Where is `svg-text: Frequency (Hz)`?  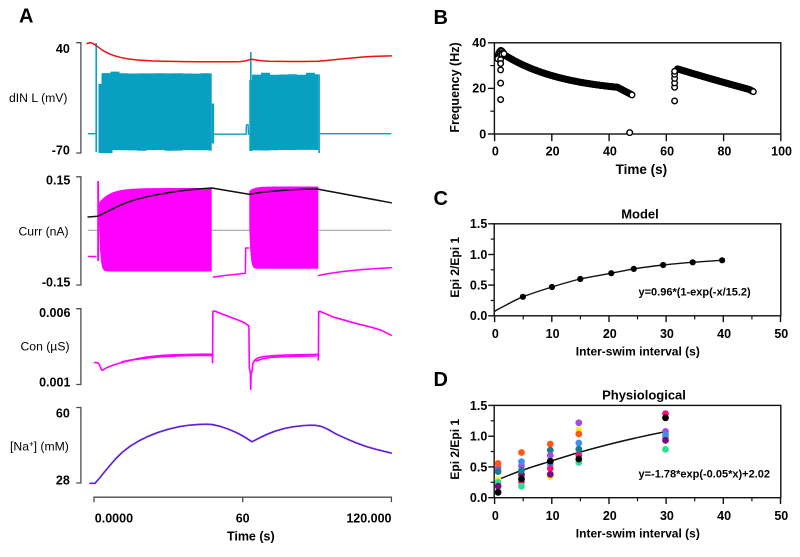
svg-text: Frequency (Hz) is located at coordinates (455, 87).